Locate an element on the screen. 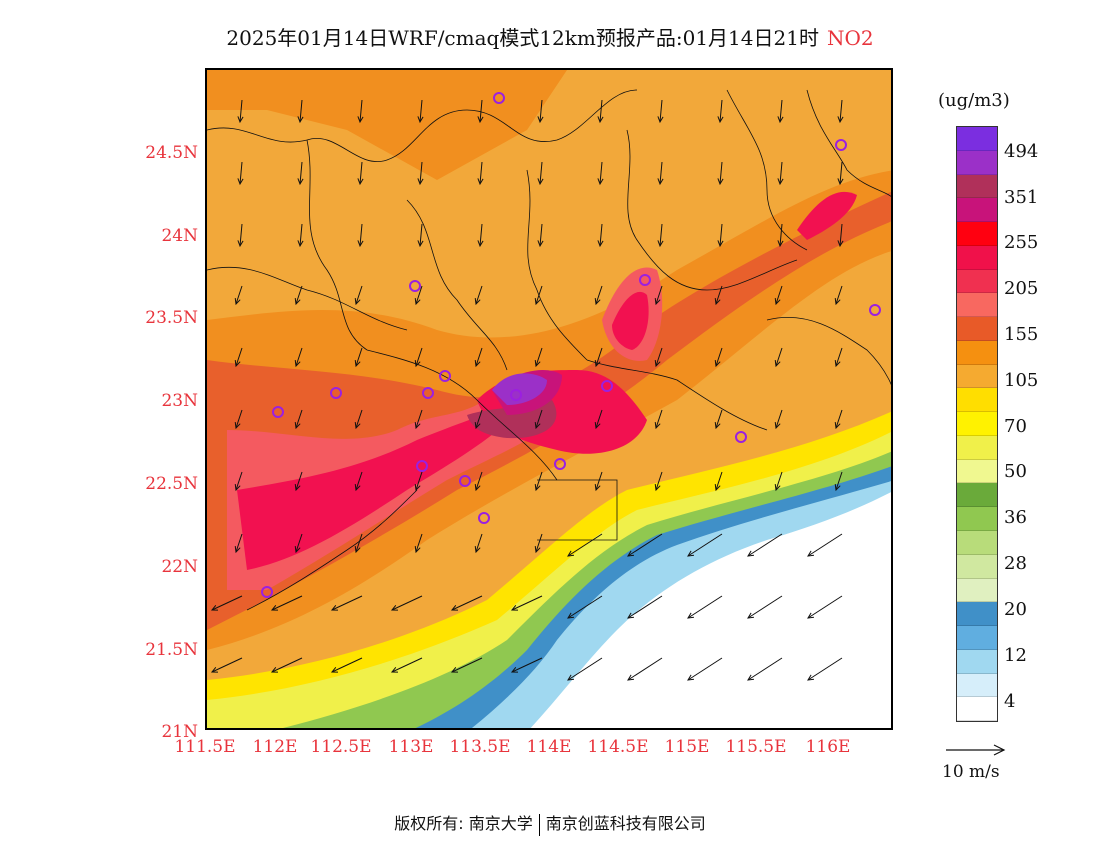  north-band is located at coordinates (387, 125).